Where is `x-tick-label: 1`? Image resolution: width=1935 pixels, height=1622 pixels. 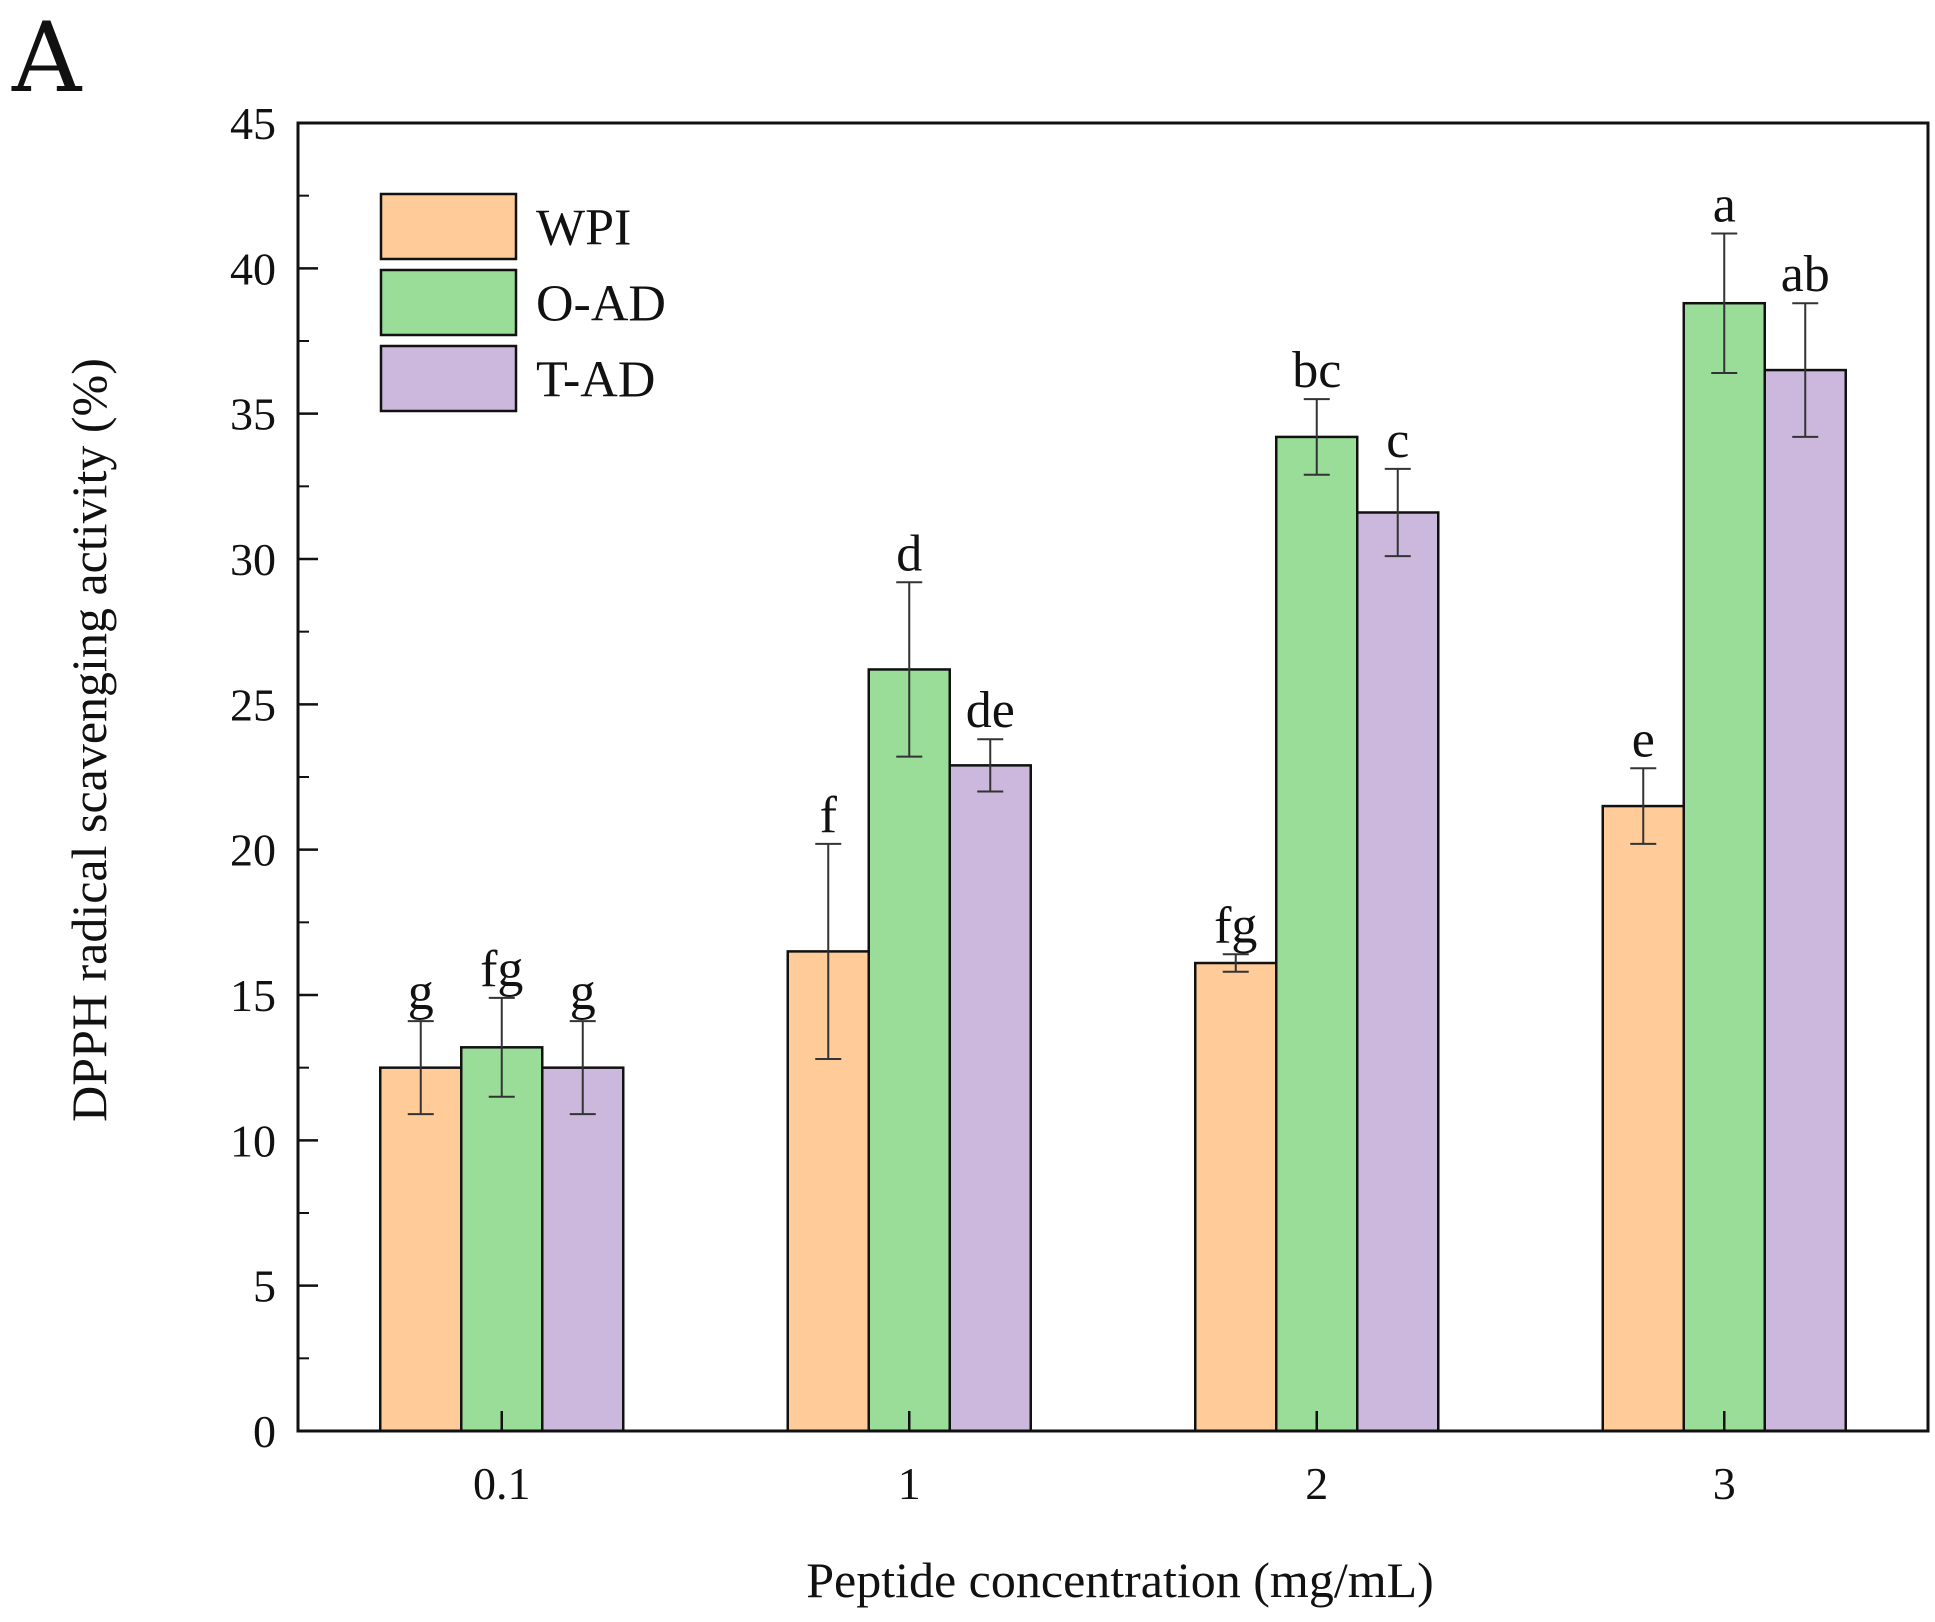 x-tick-label: 1 is located at coordinates (909, 1483).